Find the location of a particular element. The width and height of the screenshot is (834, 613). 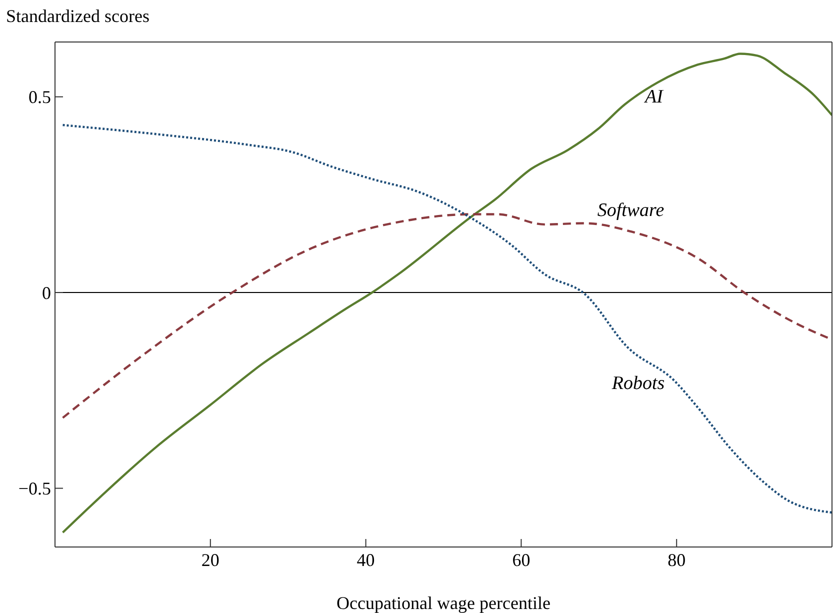

y-tick-label: −0.5 is located at coordinates (34, 488).